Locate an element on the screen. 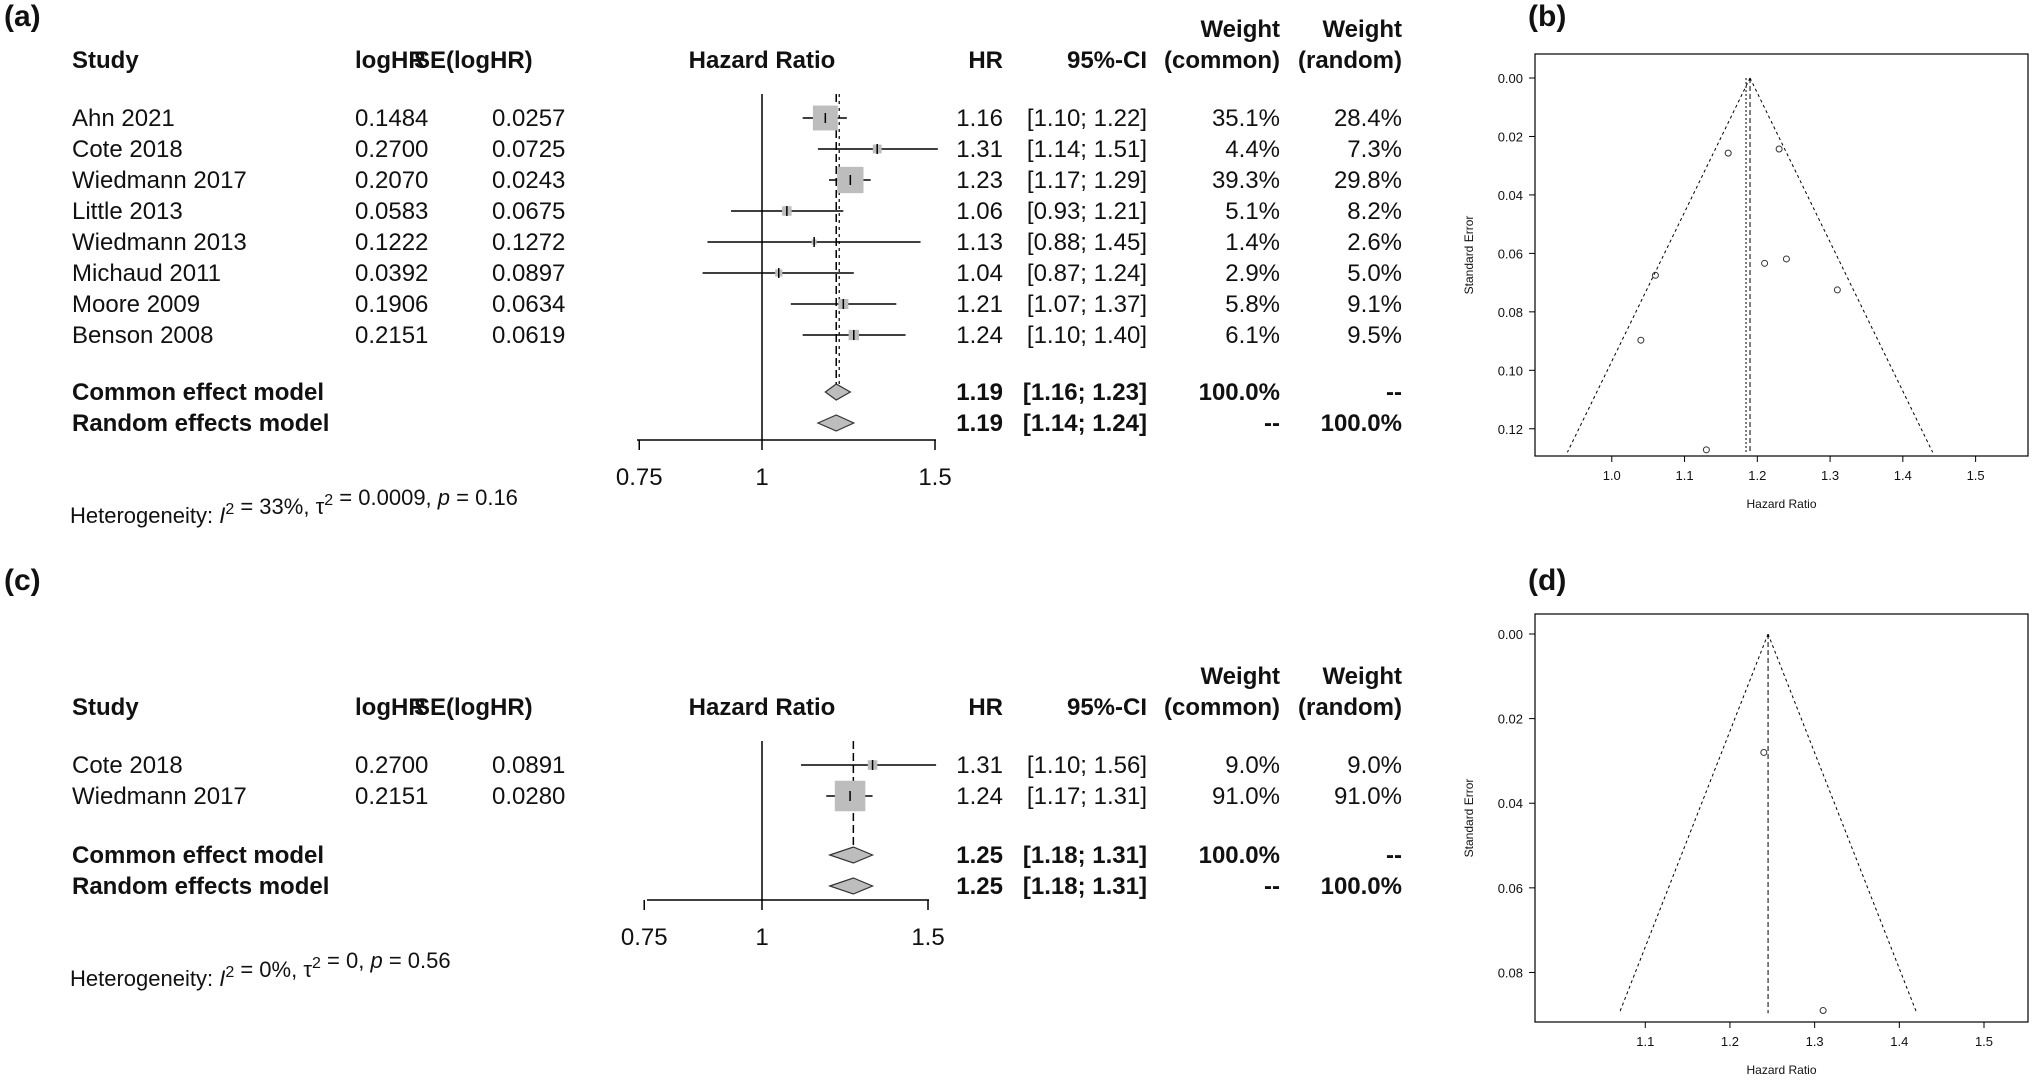 The height and width of the screenshot is (1082, 2032). y-axis-label: Standard Error is located at coordinates (1469, 255).